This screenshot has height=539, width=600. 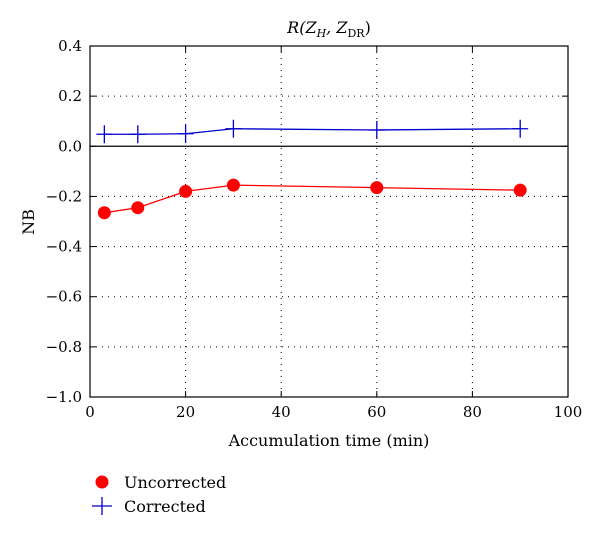 What do you see at coordinates (107, 506) in the screenshot?
I see `plus-icon` at bounding box center [107, 506].